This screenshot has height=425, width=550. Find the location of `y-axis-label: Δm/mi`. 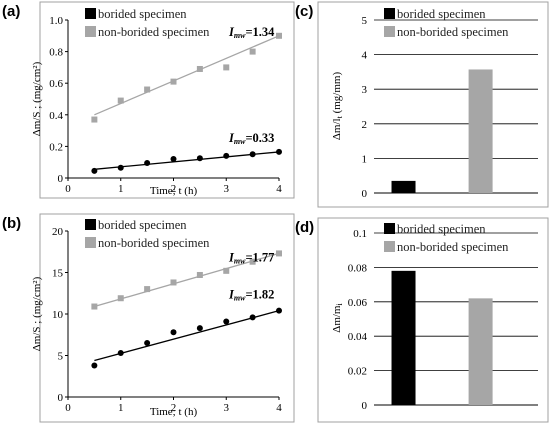

y-axis-label: Δm/mi is located at coordinates (337, 317).